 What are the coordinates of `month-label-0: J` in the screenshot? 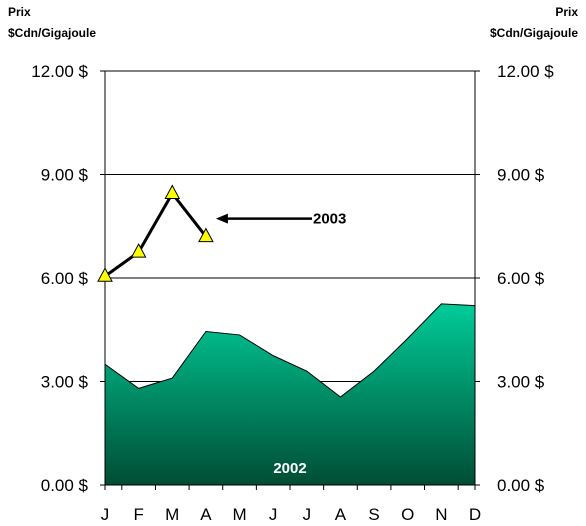 It's located at (105, 514).